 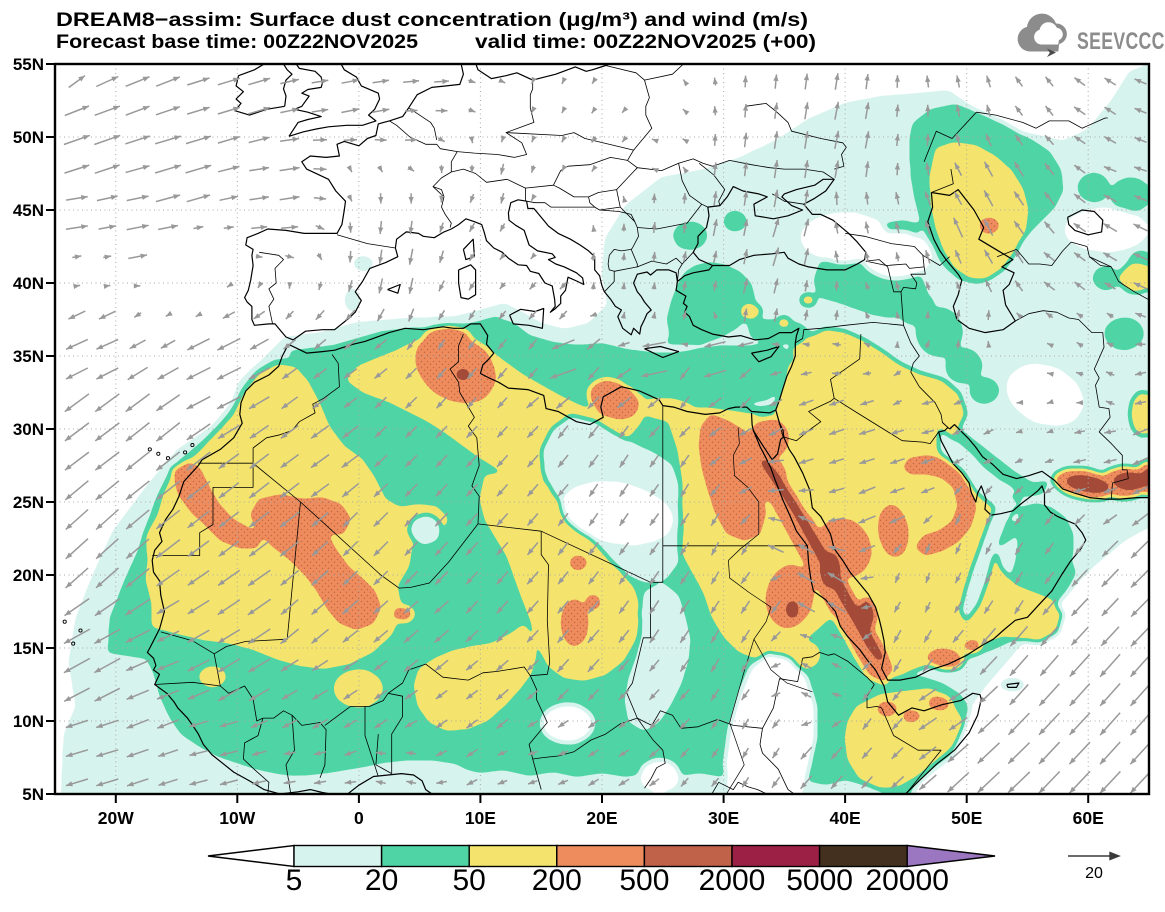 What do you see at coordinates (28, 210) in the screenshot?
I see `svg-text: 45N` at bounding box center [28, 210].